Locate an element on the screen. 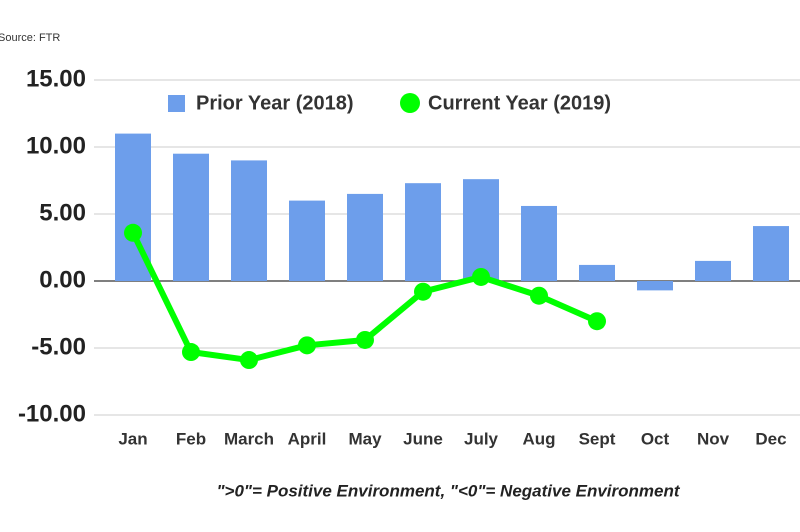  x-tick-label: Oct is located at coordinates (655, 438).